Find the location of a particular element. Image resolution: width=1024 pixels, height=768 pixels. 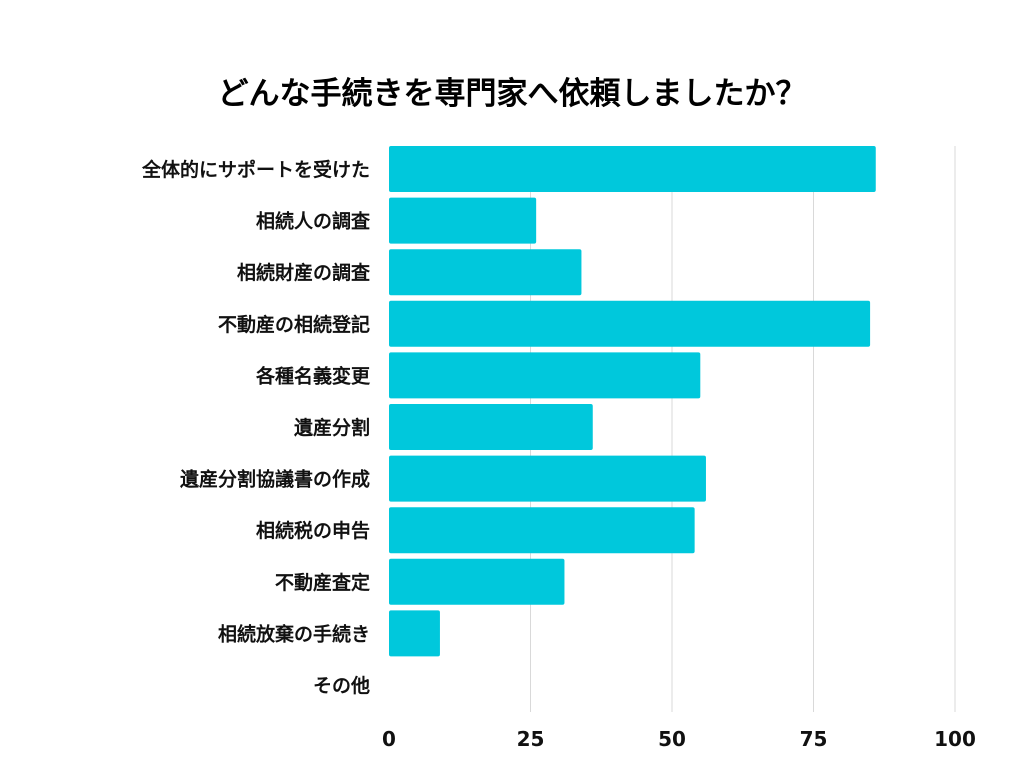

category-label: 相続人の調査 is located at coordinates (313, 221).